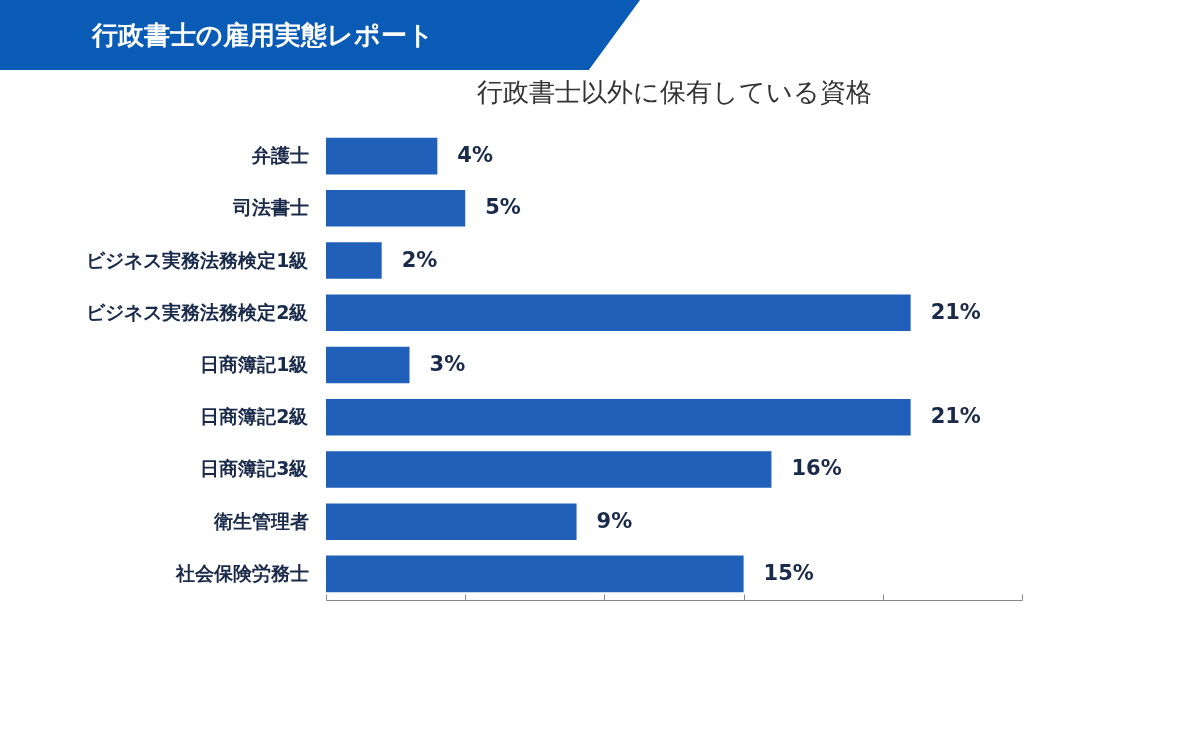 The height and width of the screenshot is (742, 1200). Describe the element at coordinates (197, 311) in the screenshot. I see `y-tick-label: ビジネス実務法務検定2級` at that location.